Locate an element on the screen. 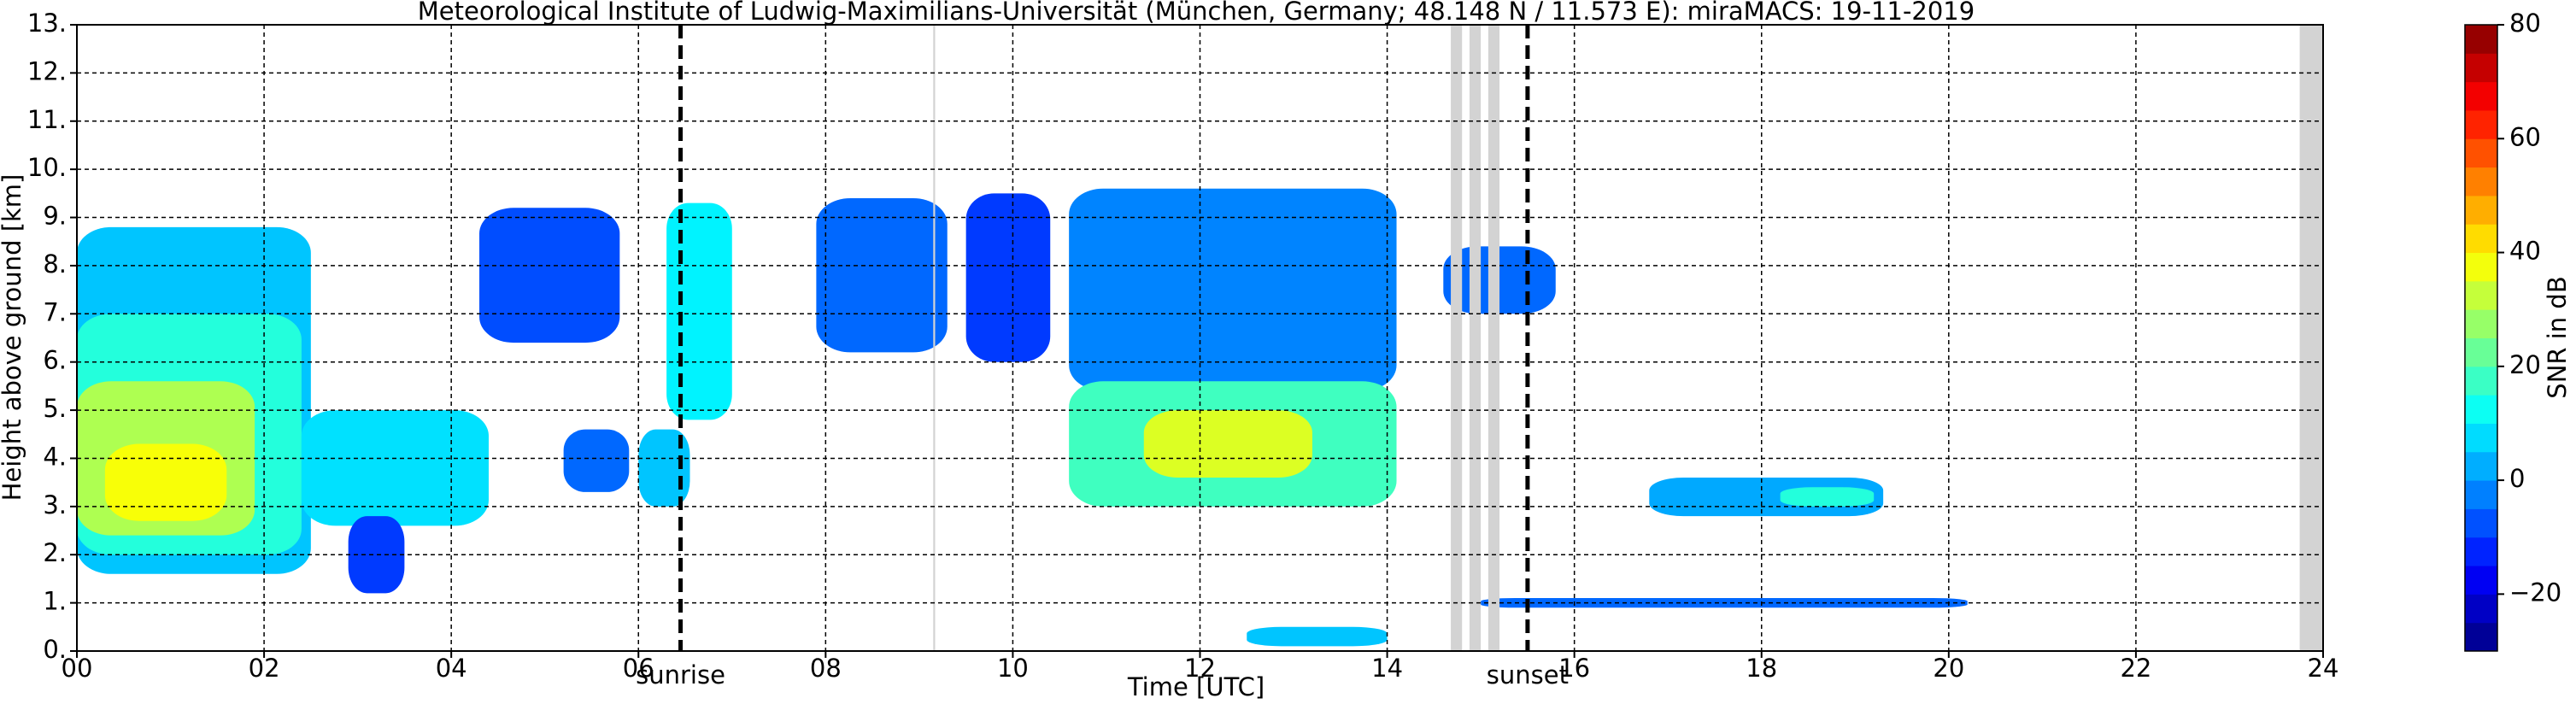  marker-label: sunset is located at coordinates (1528, 674).